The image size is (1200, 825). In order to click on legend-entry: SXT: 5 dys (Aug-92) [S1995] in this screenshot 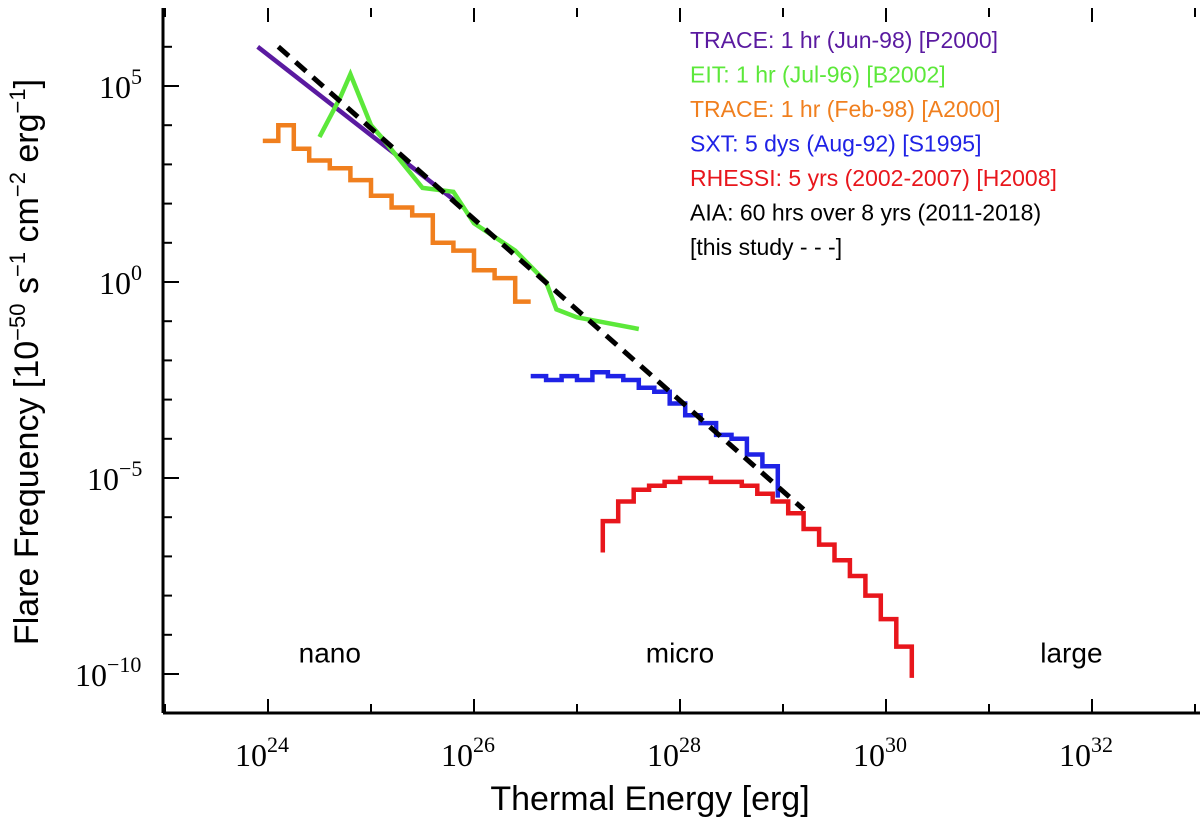, I will do `click(836, 144)`.